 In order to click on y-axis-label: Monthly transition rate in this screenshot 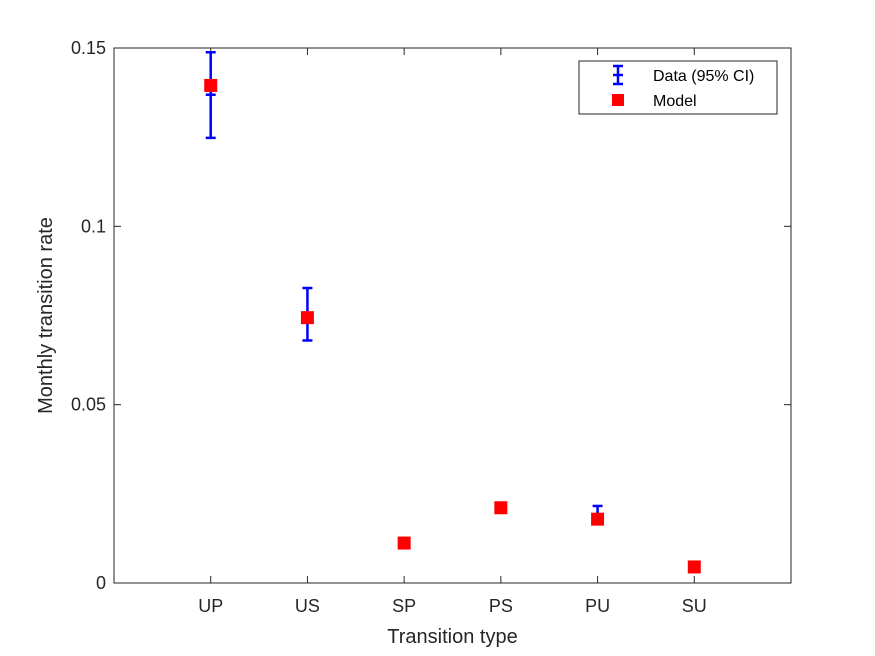, I will do `click(46, 315)`.